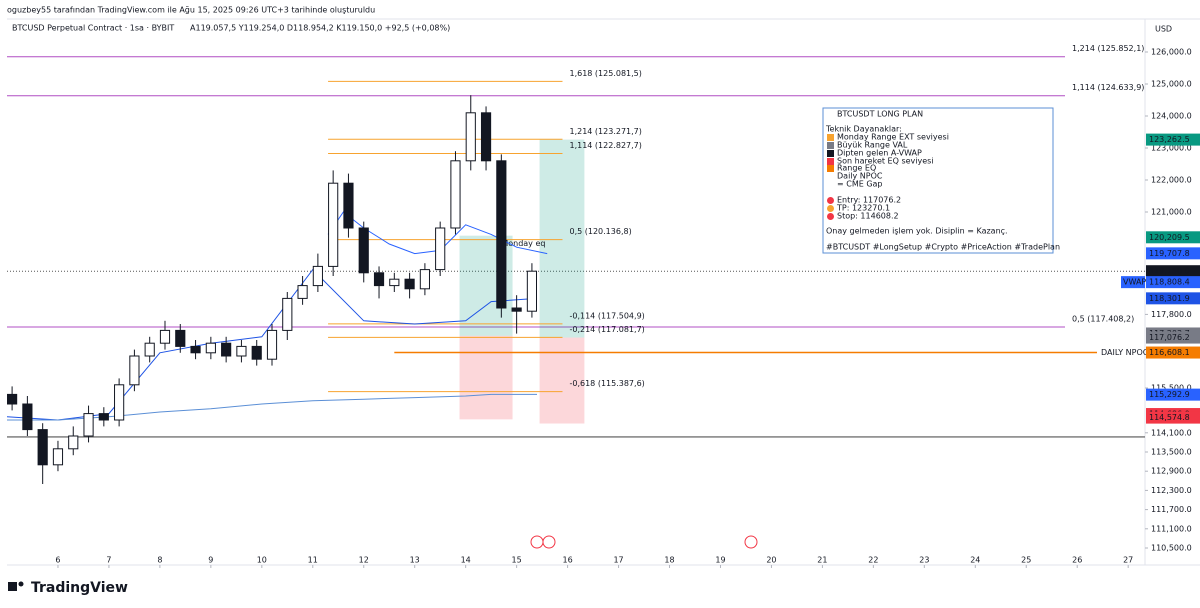 The height and width of the screenshot is (608, 1200). I want to click on note-line: TP: 123270.1, so click(863, 208).